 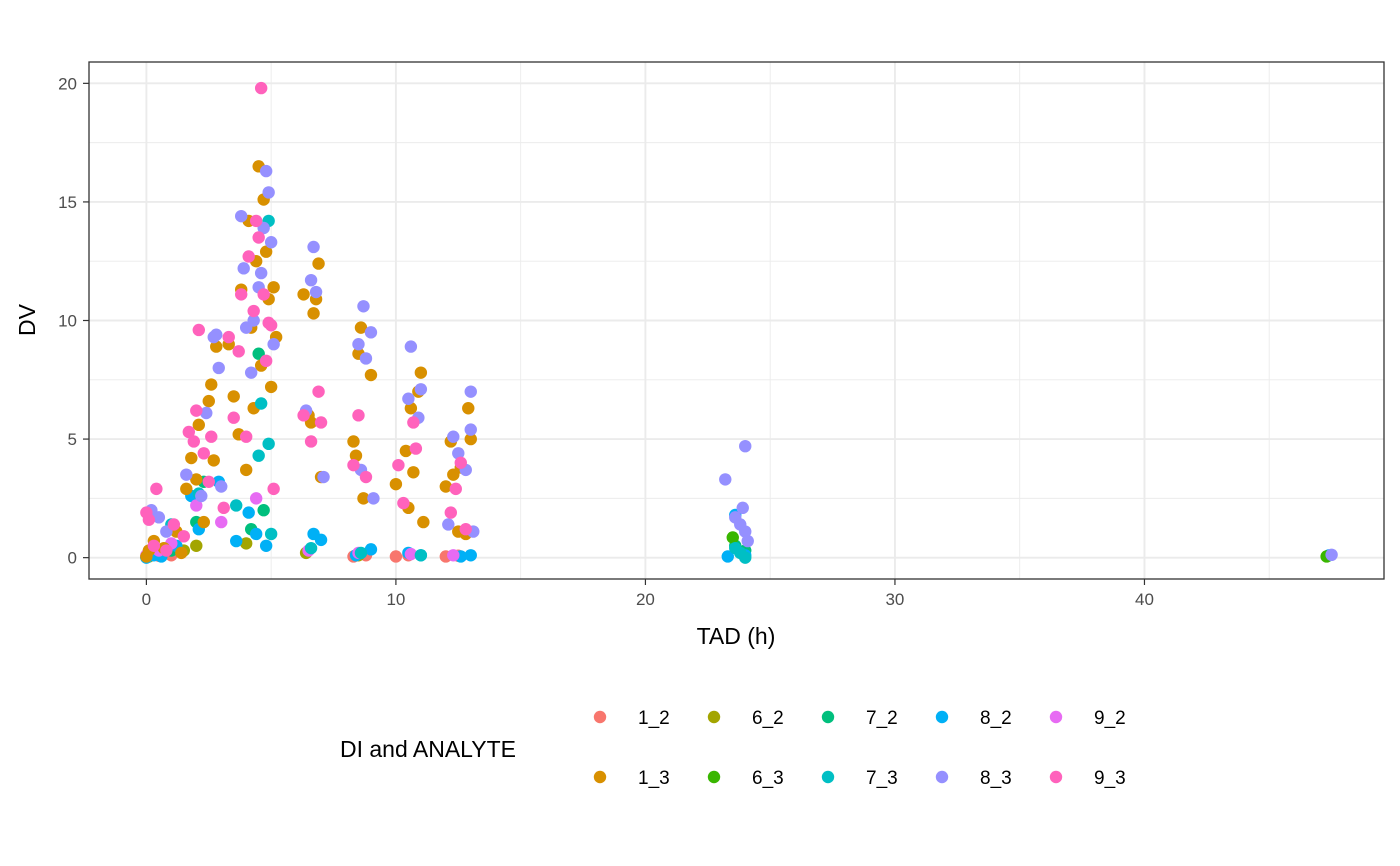 What do you see at coordinates (736, 636) in the screenshot?
I see `x-axis-title: TAD (h)` at bounding box center [736, 636].